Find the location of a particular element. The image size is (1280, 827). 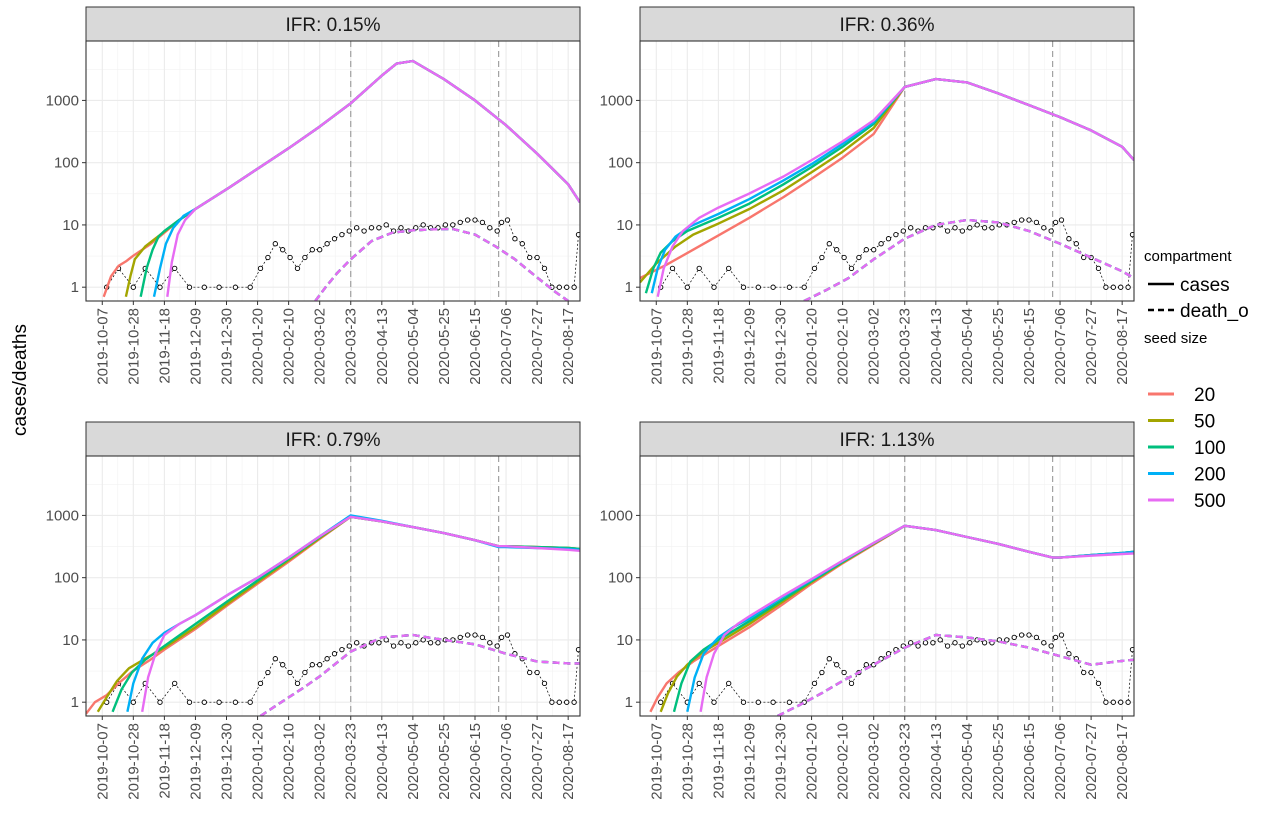

facet-strip-label: IFR: 0.36% is located at coordinates (886, 25).